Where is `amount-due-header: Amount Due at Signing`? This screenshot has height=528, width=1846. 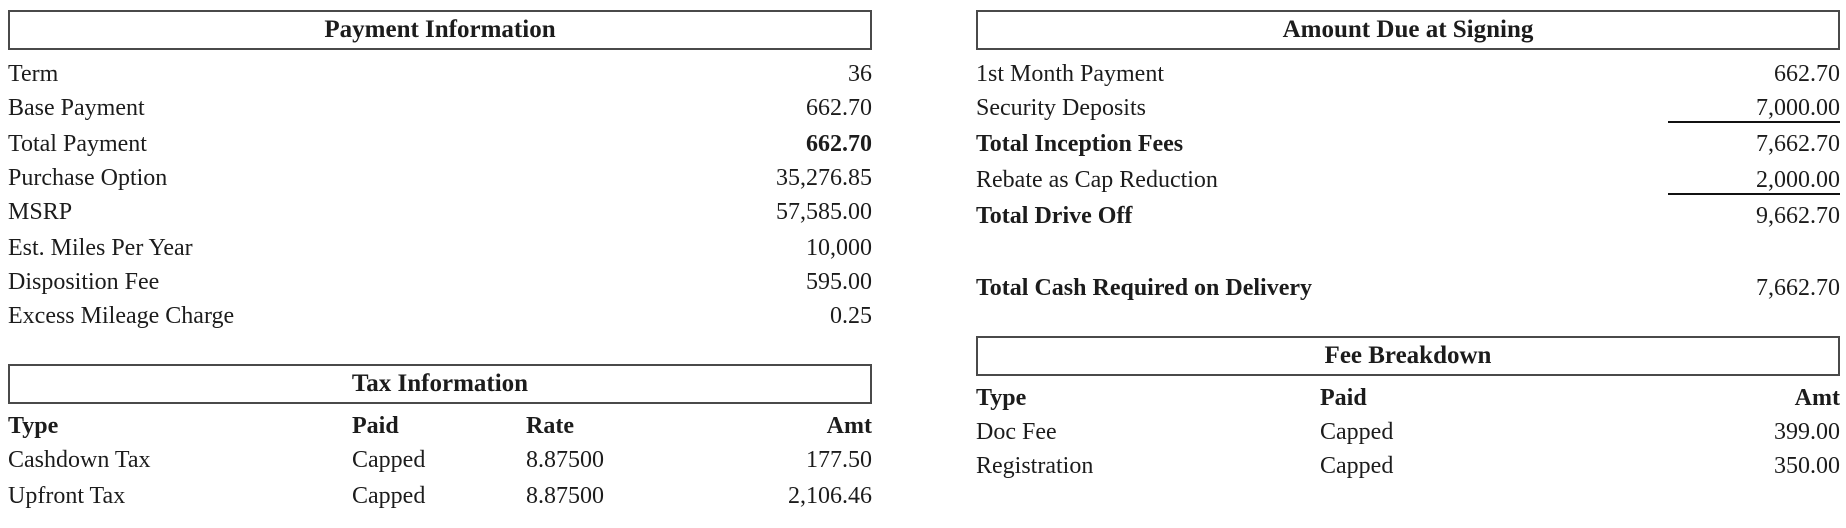 amount-due-header: Amount Due at Signing is located at coordinates (1408, 30).